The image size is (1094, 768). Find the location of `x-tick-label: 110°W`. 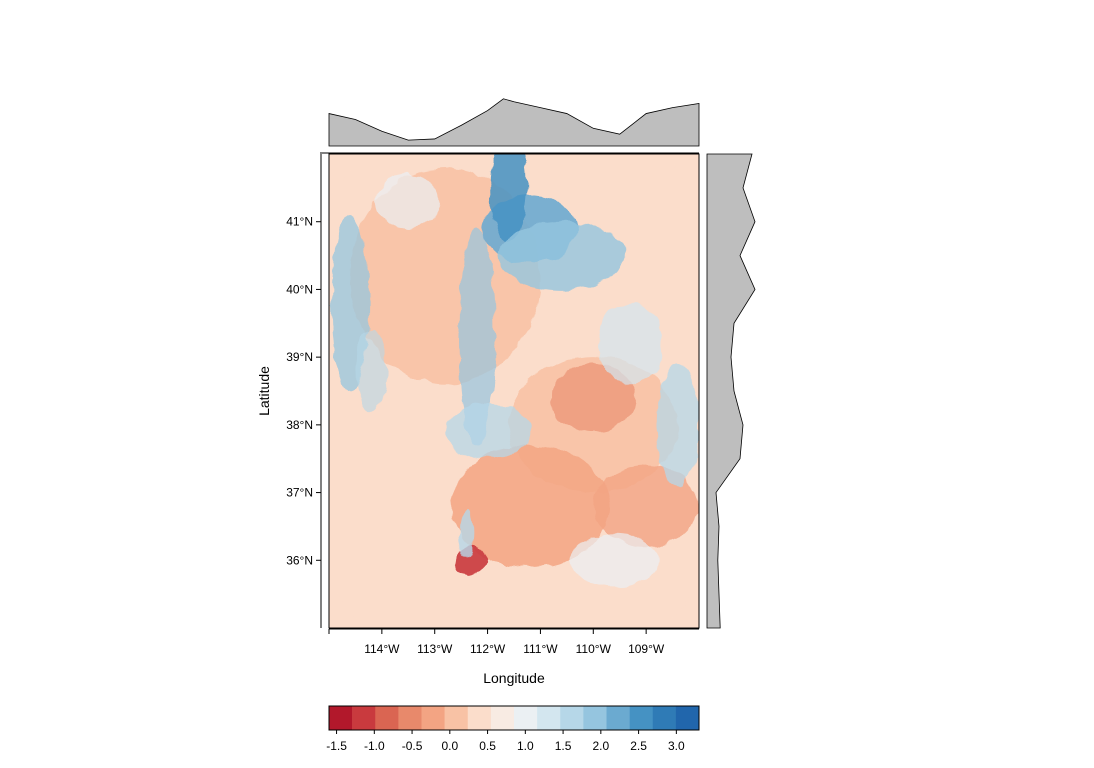

x-tick-label: 110°W is located at coordinates (594, 649).